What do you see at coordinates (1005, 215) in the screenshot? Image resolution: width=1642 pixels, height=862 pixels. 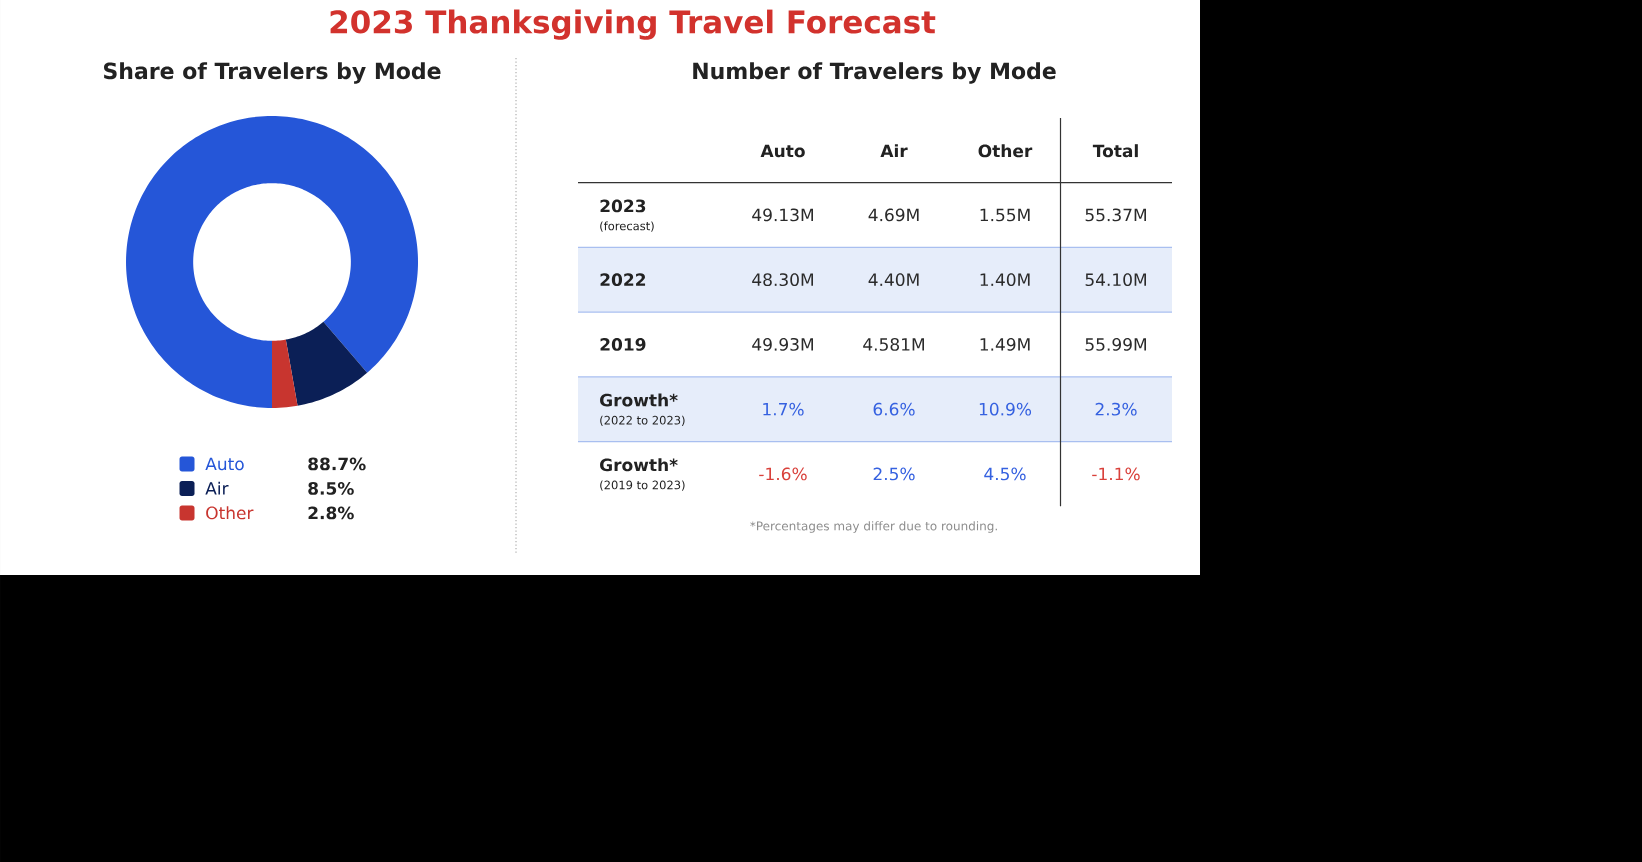 I see `text: 1.55M` at bounding box center [1005, 215].